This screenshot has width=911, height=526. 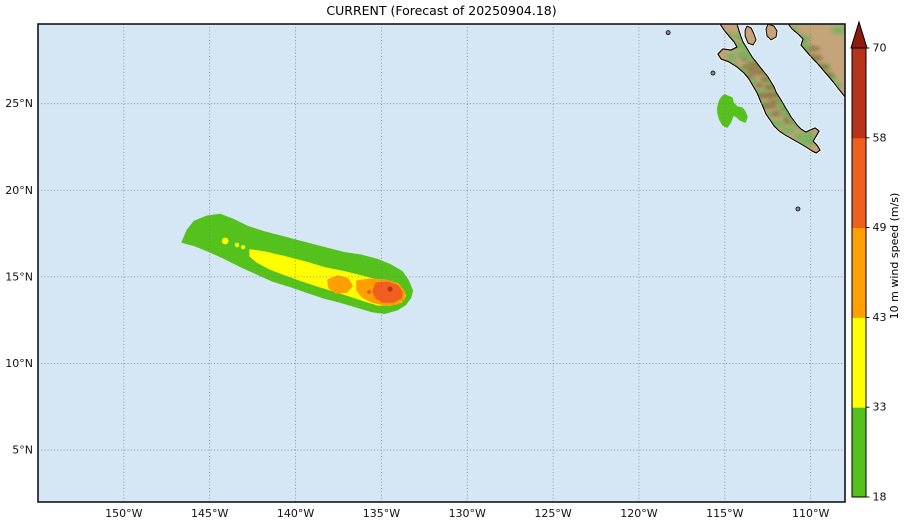 What do you see at coordinates (880, 137) in the screenshot?
I see `colorbar-tick-label: 58` at bounding box center [880, 137].